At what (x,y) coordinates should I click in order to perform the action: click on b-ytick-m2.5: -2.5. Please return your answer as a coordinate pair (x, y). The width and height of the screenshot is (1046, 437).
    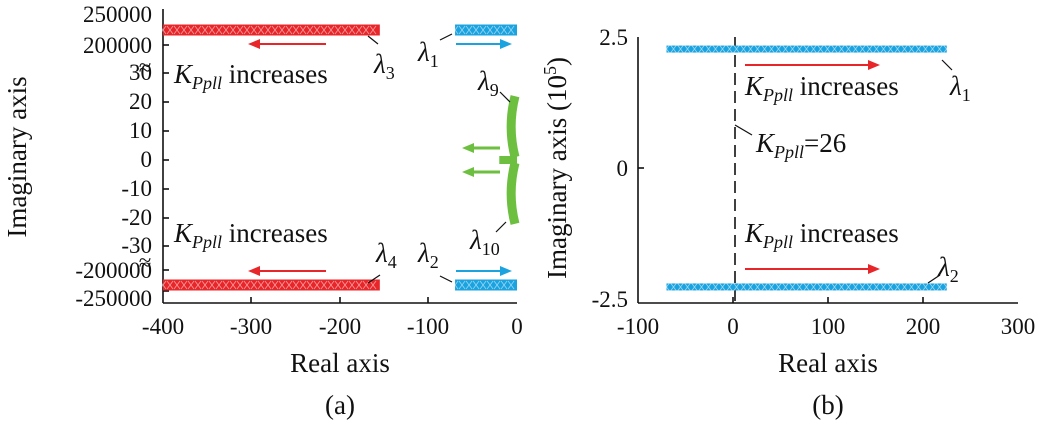
    Looking at the image, I should click on (610, 299).